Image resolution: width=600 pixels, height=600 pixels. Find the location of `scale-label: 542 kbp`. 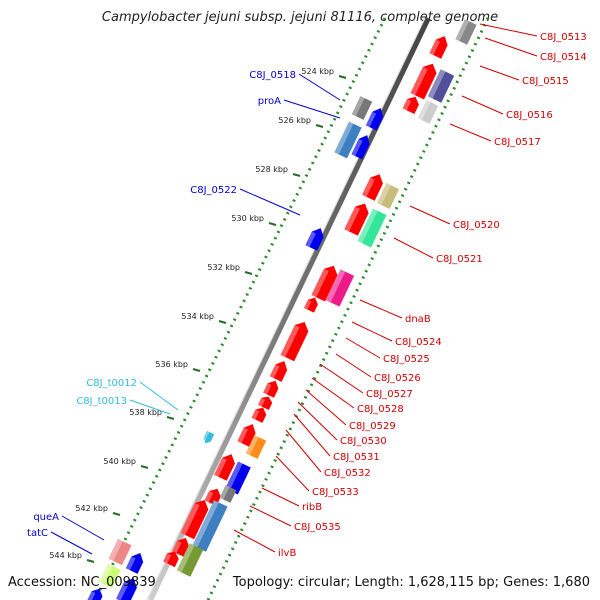

scale-label: 542 kbp is located at coordinates (91, 508).